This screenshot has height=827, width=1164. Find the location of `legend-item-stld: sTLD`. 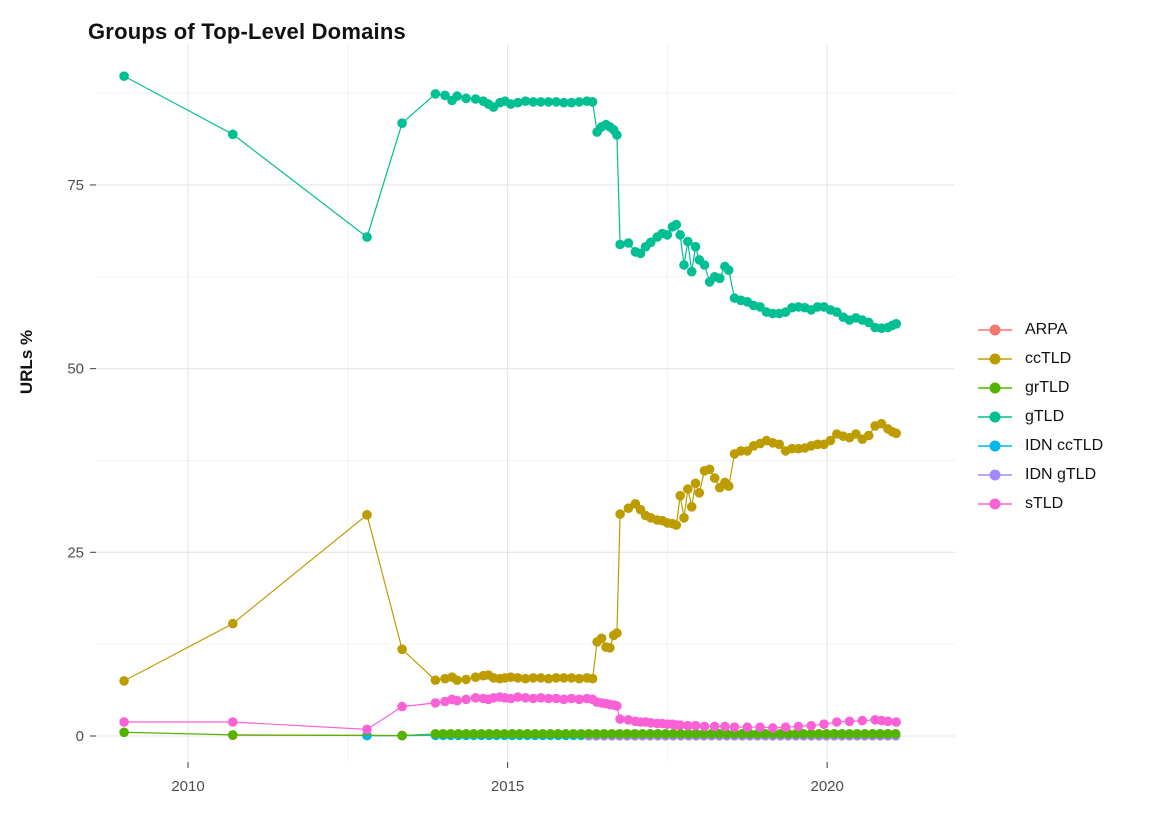

legend-item-stld: sTLD is located at coordinates (1040, 504).